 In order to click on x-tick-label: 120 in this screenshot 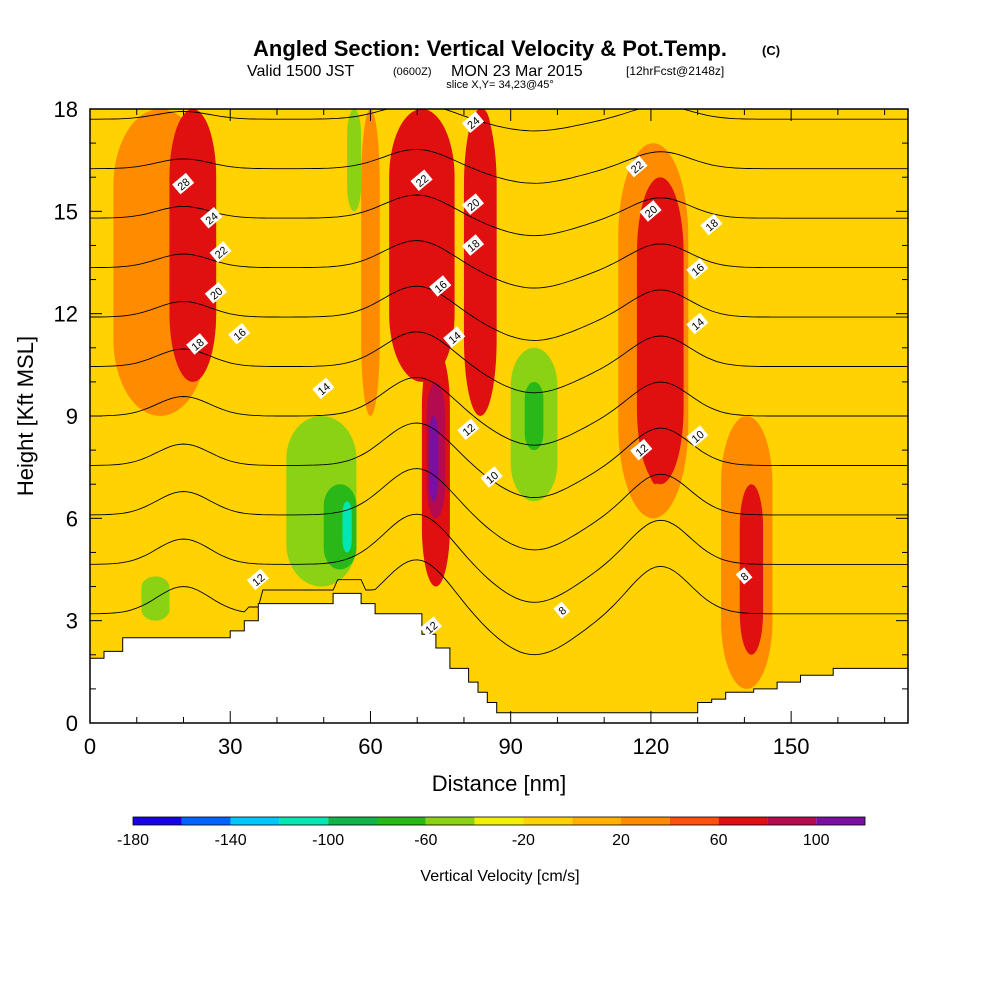, I will do `click(651, 746)`.